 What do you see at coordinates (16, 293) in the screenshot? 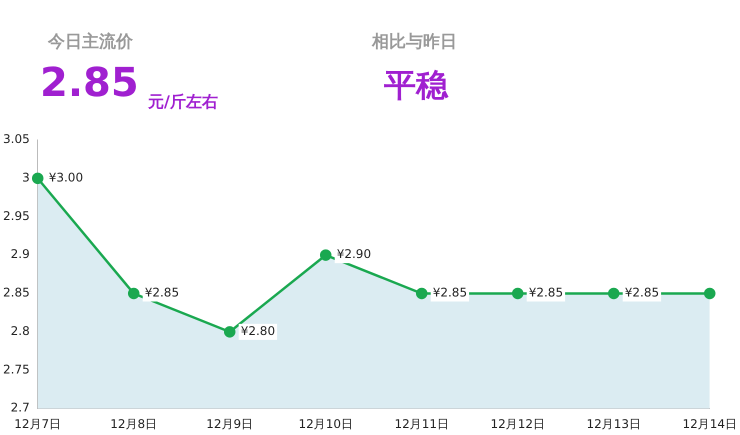
I see `y-tick-label: 2.85` at bounding box center [16, 293].